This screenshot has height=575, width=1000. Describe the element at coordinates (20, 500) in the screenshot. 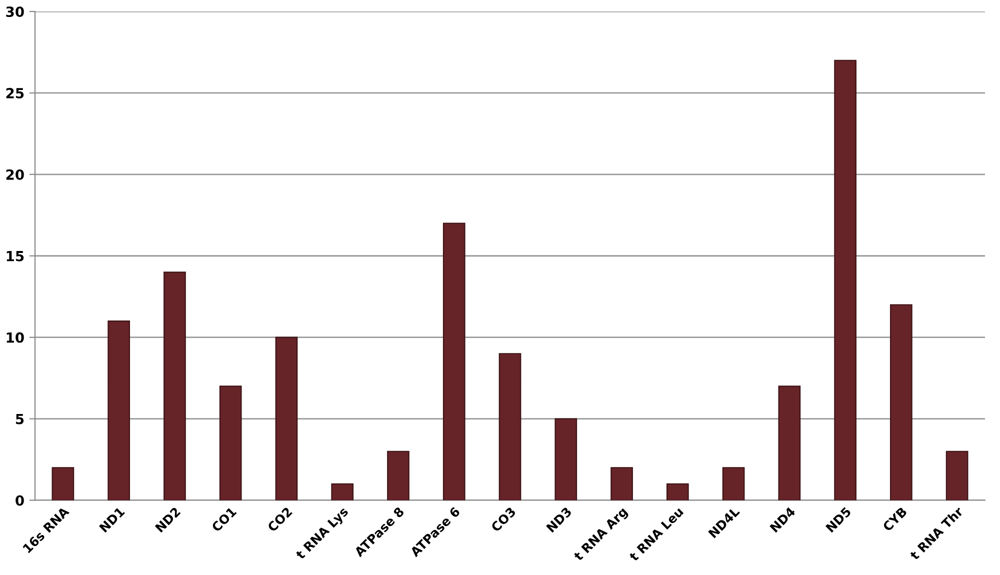

I see `y-tick-label: 0` at that location.